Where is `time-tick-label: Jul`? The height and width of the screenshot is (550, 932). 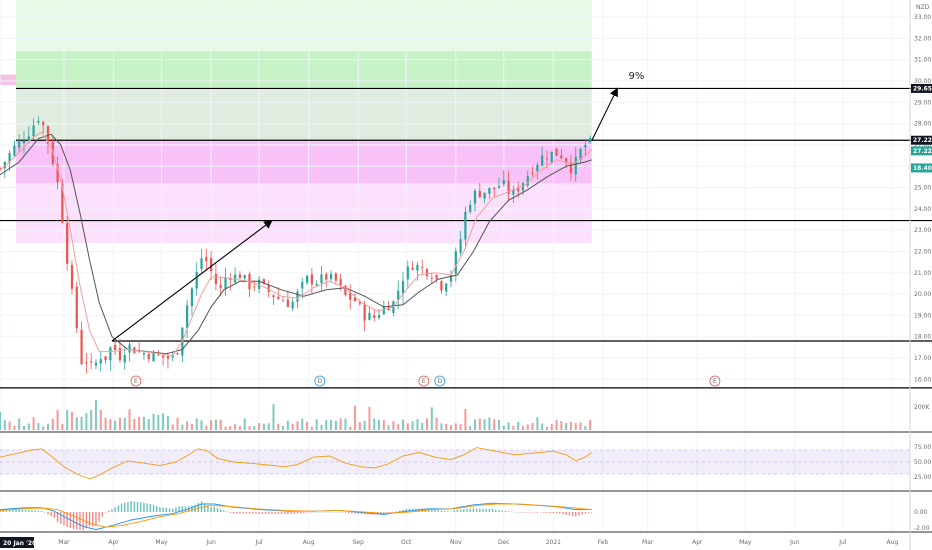 time-tick-label: Jul is located at coordinates (842, 542).